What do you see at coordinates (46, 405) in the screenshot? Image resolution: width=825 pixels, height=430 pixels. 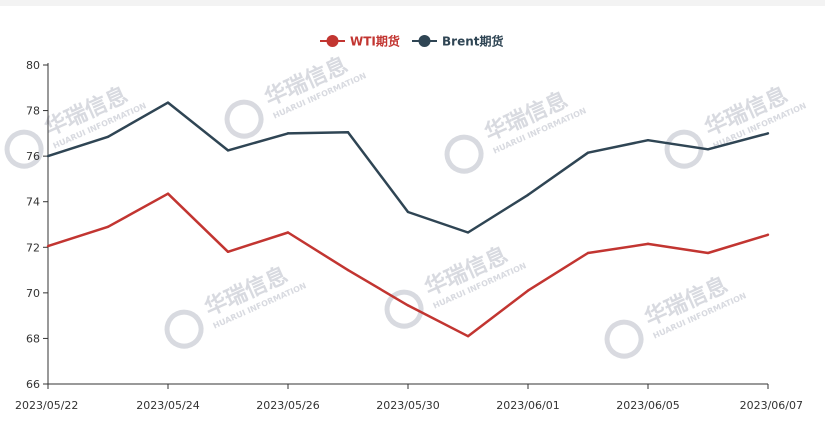 I see `x-tick-label: 2023/05/22` at bounding box center [46, 405].